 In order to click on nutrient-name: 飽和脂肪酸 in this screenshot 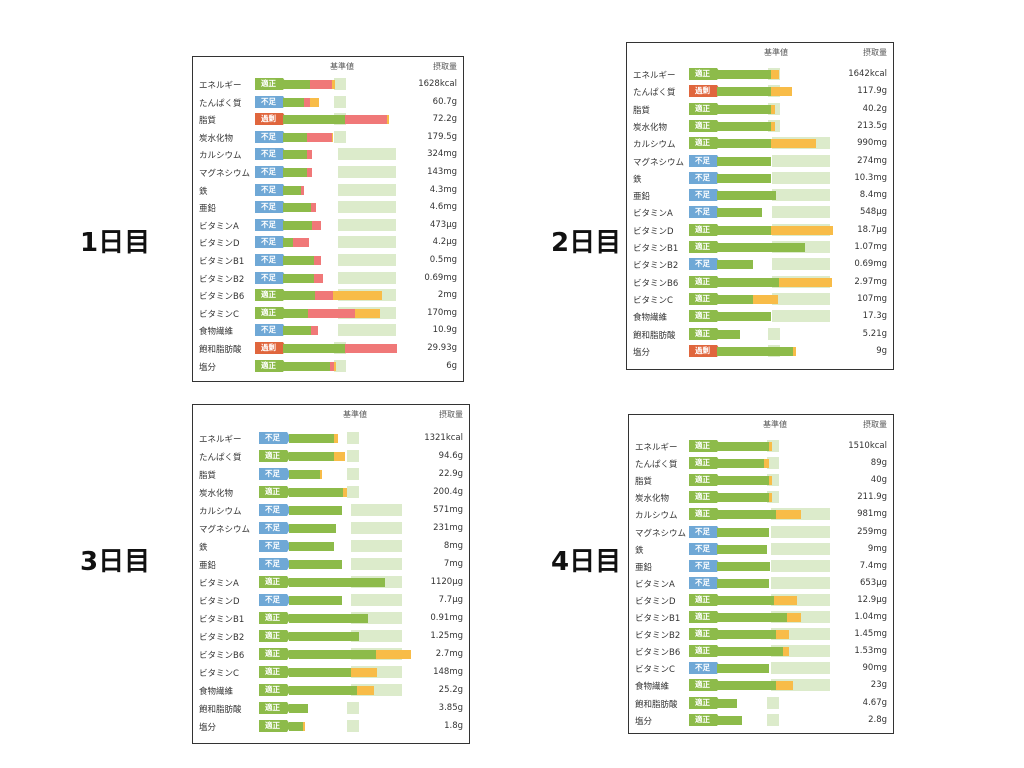, I will do `click(220, 350)`.